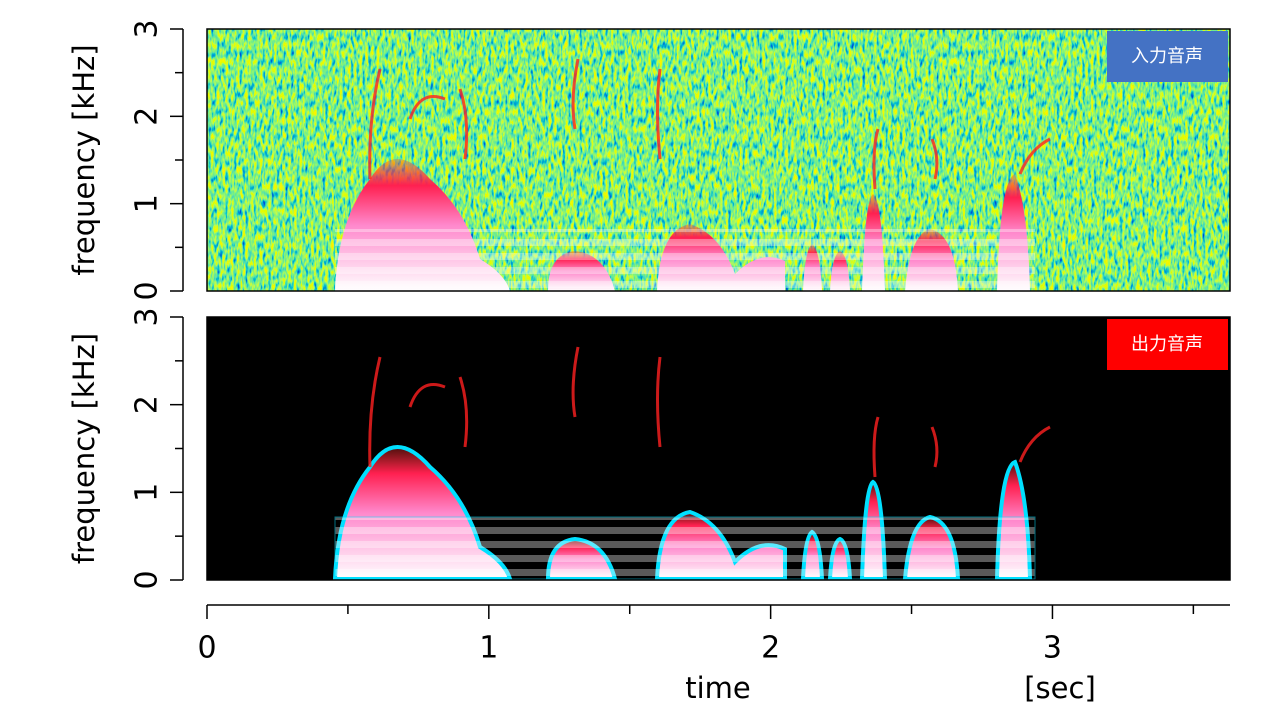 This screenshot has height=720, width=1280. I want to click on x-tick-label: 3, so click(1052, 648).